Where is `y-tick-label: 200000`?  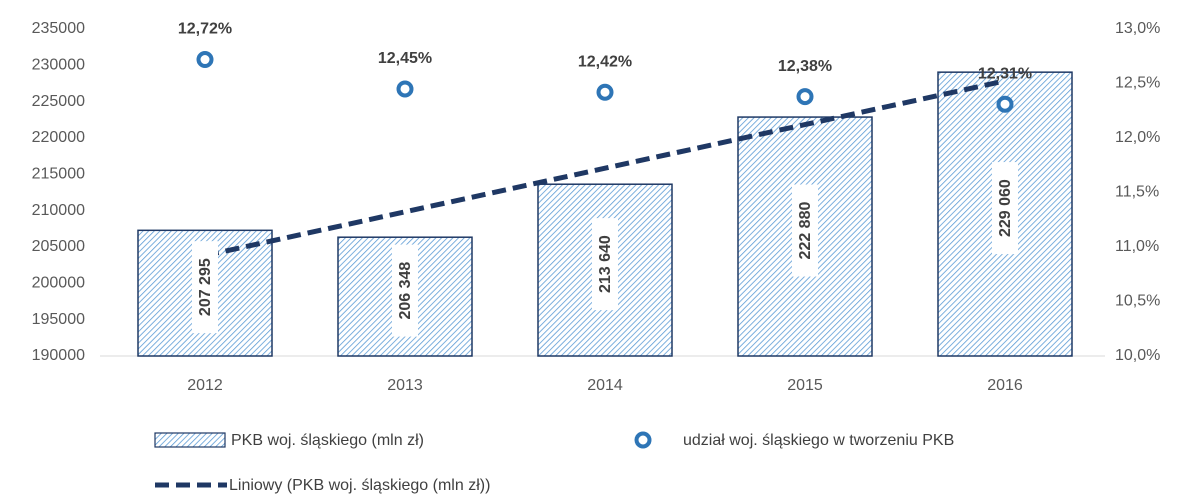 y-tick-label: 200000 is located at coordinates (58, 283).